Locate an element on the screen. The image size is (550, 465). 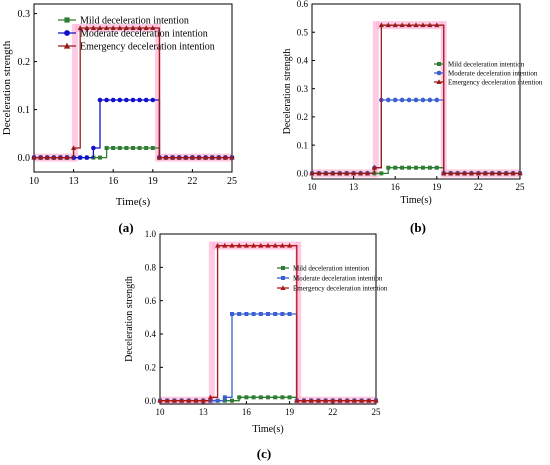
x-axis-label: Time(s) is located at coordinates (133, 202).